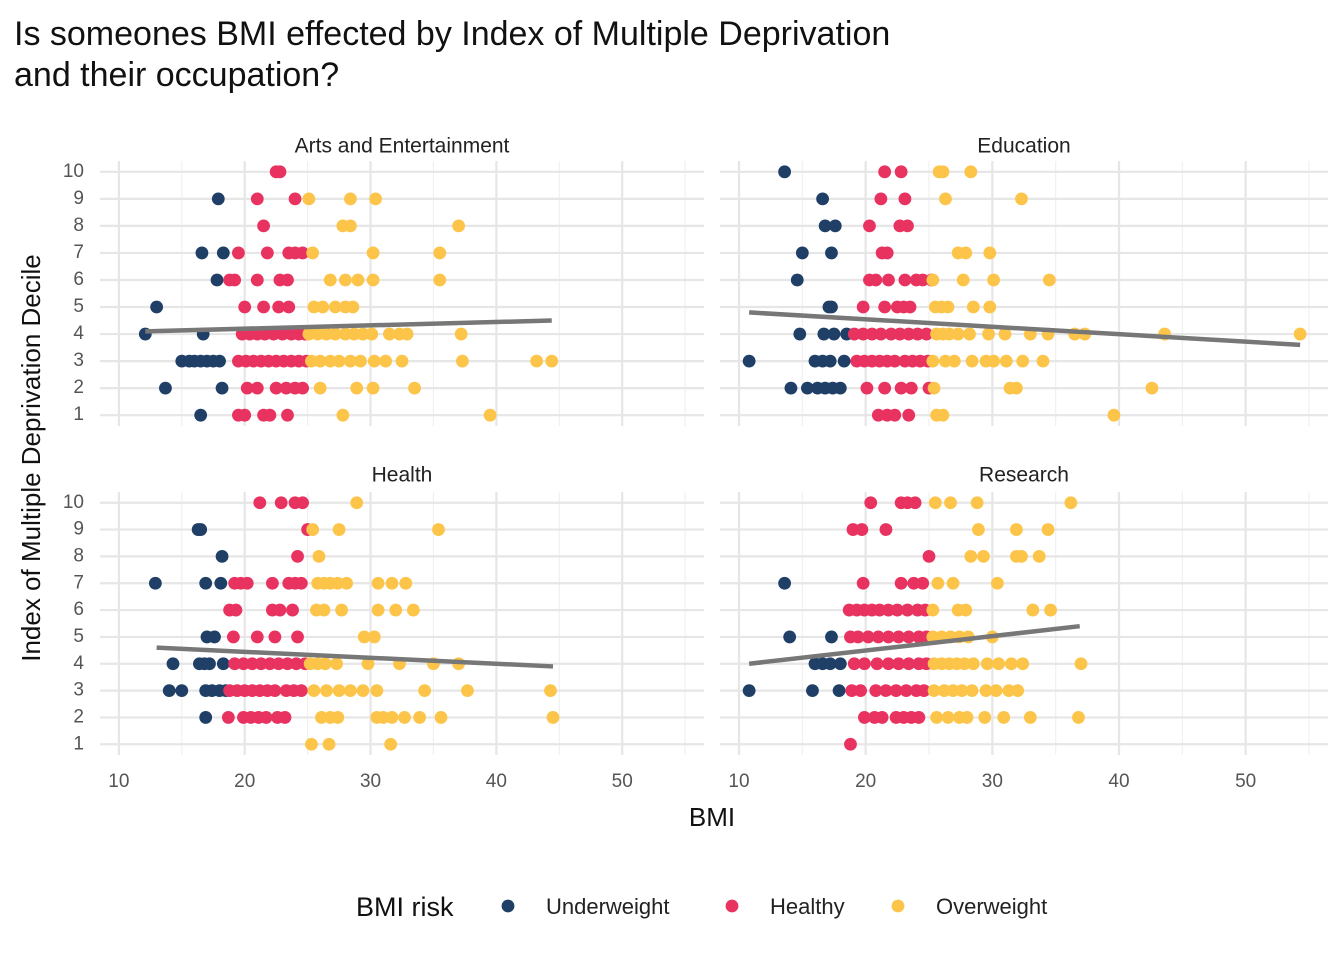 This screenshot has height=960, width=1344. What do you see at coordinates (355, 657) in the screenshot?
I see `trend-line` at bounding box center [355, 657].